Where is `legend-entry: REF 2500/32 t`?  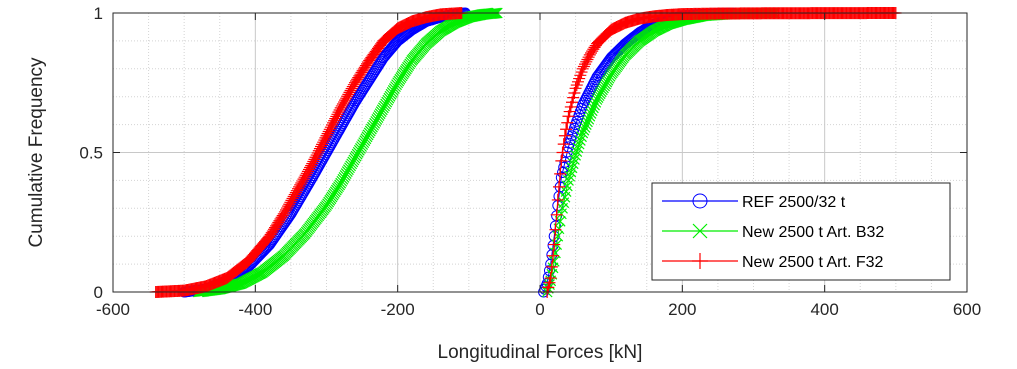
legend-entry: REF 2500/32 t is located at coordinates (754, 202).